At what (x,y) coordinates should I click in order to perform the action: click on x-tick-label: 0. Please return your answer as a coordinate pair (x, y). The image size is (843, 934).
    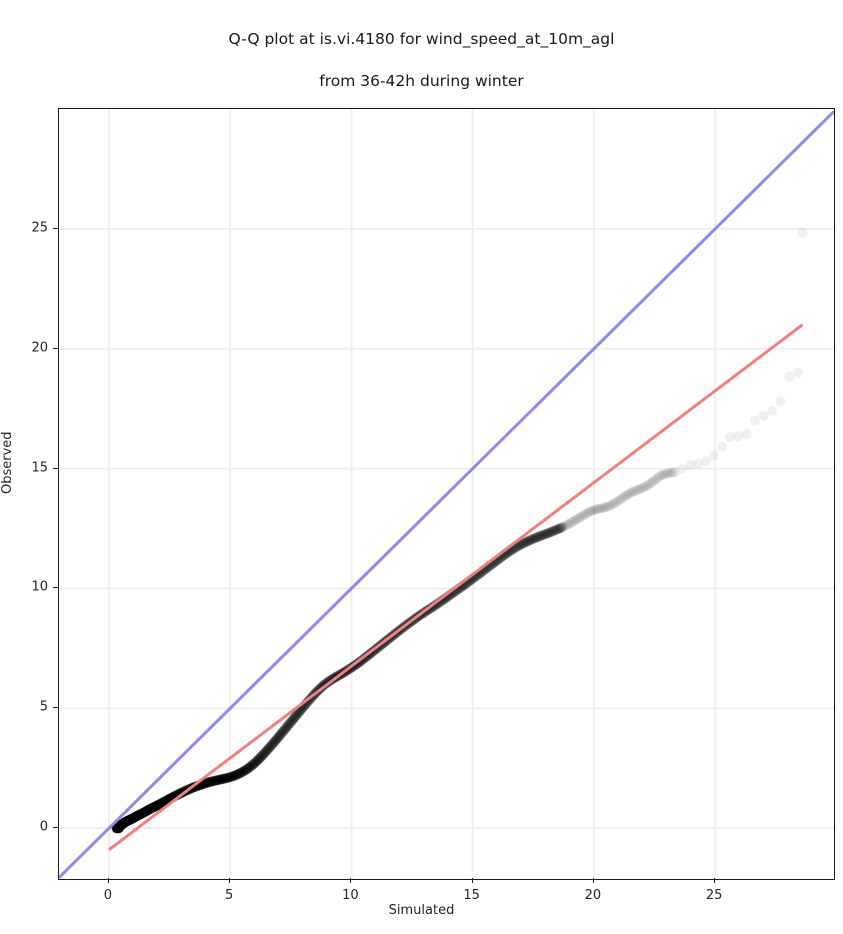
    Looking at the image, I should click on (108, 895).